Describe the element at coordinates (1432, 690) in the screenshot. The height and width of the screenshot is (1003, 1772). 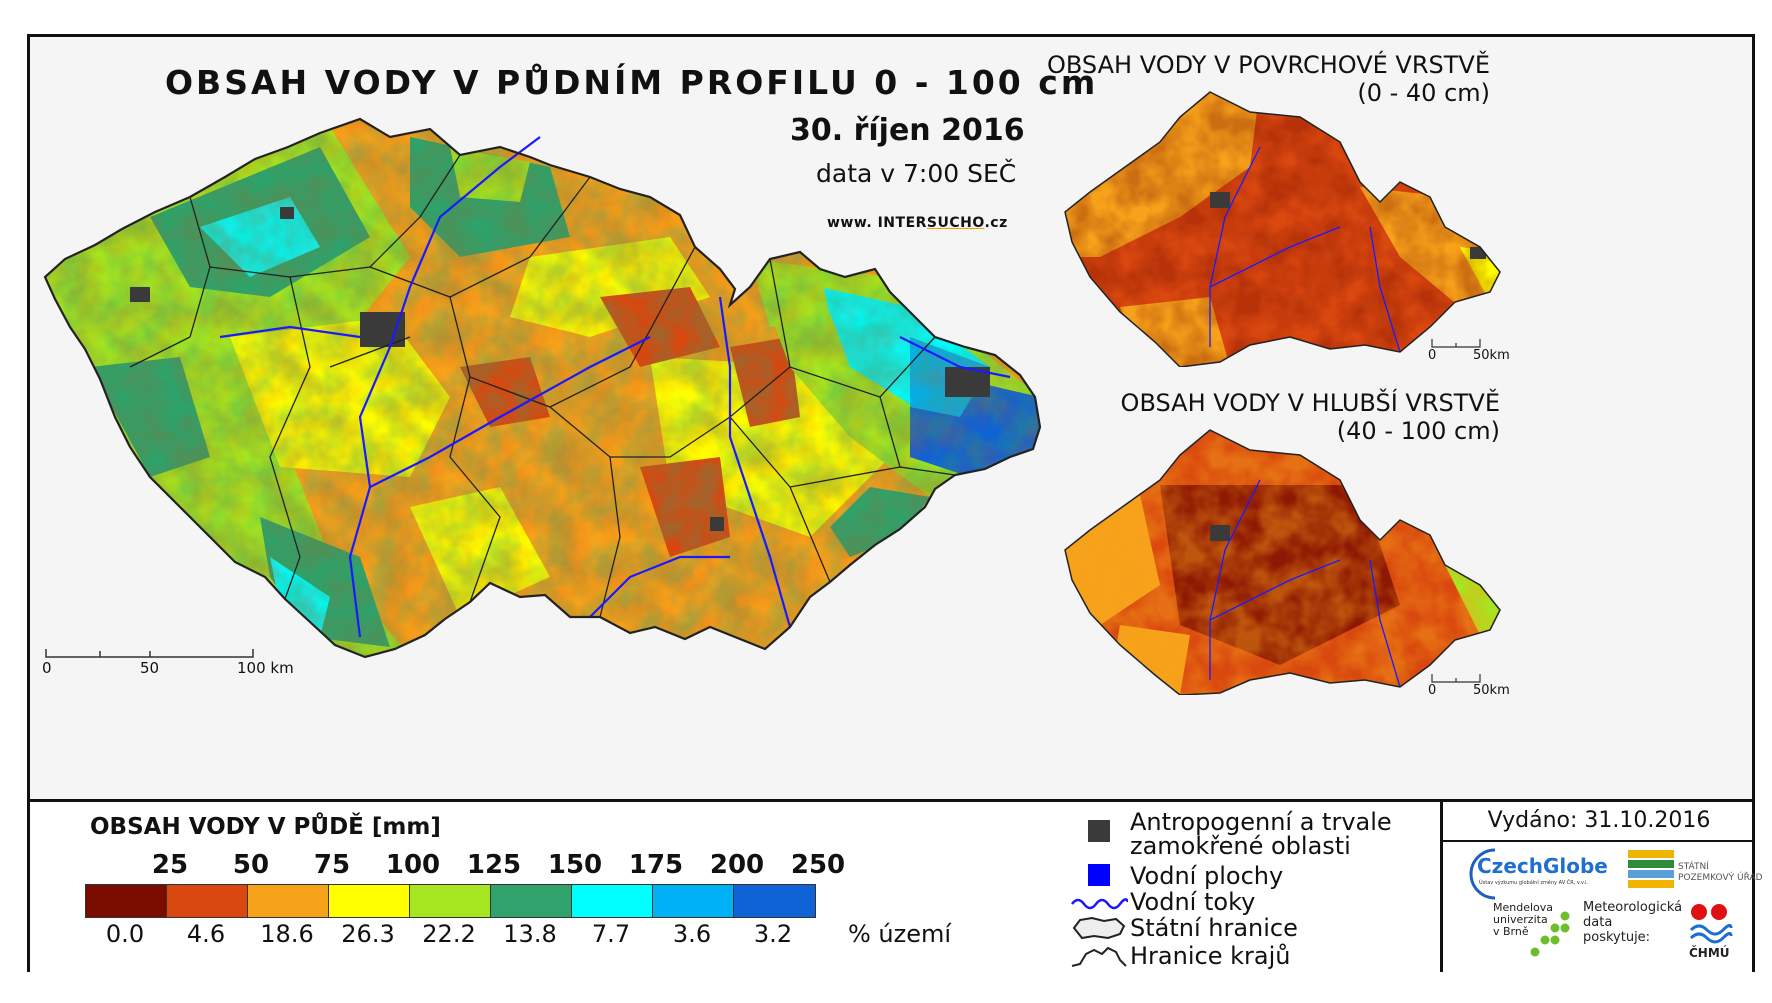
I see `deep-scale-label-0: 0` at that location.